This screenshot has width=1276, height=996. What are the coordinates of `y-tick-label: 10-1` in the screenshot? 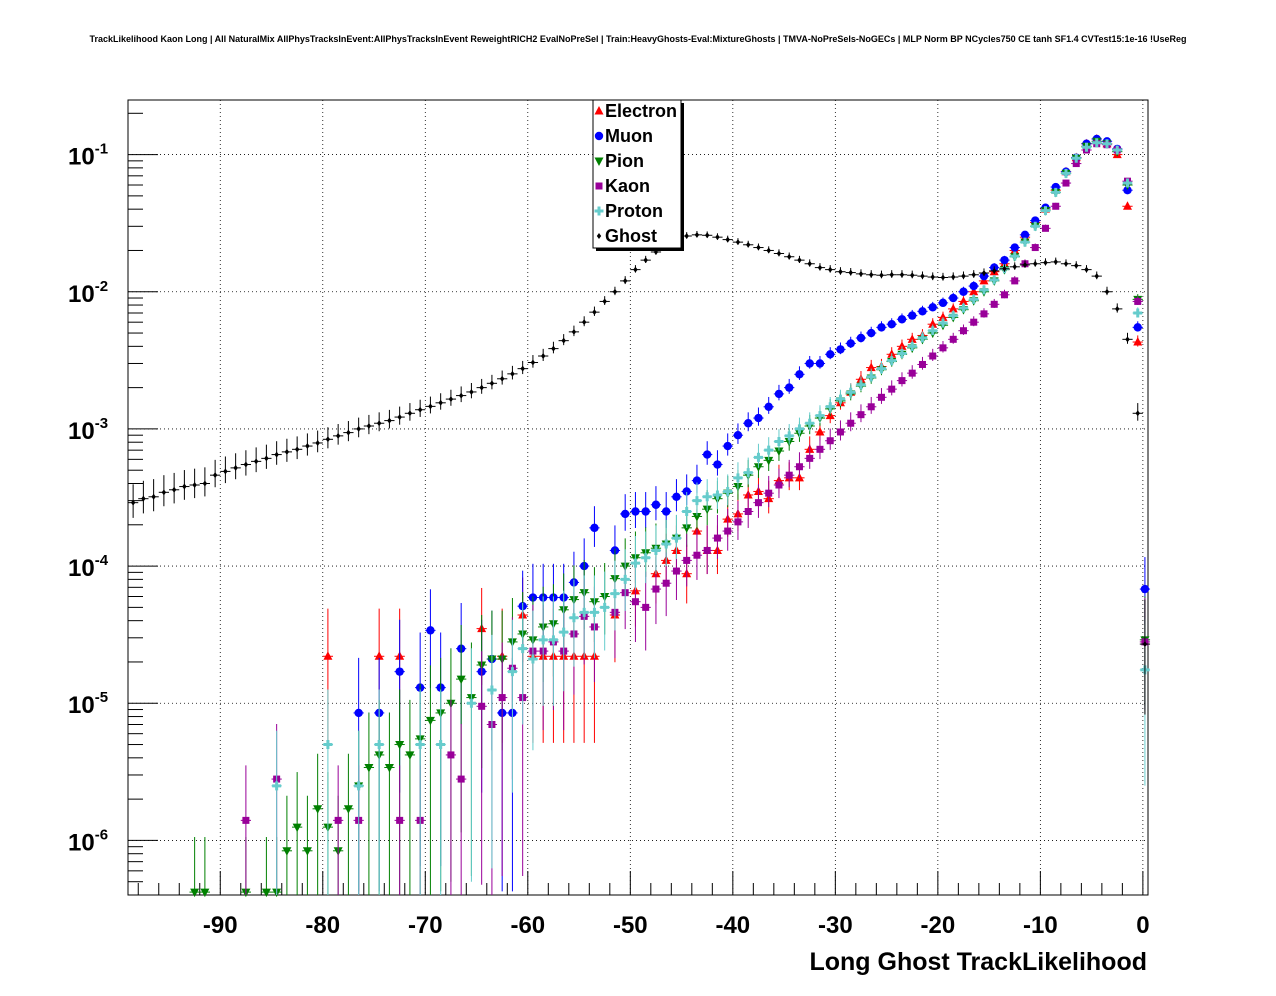 It's located at (88, 156).